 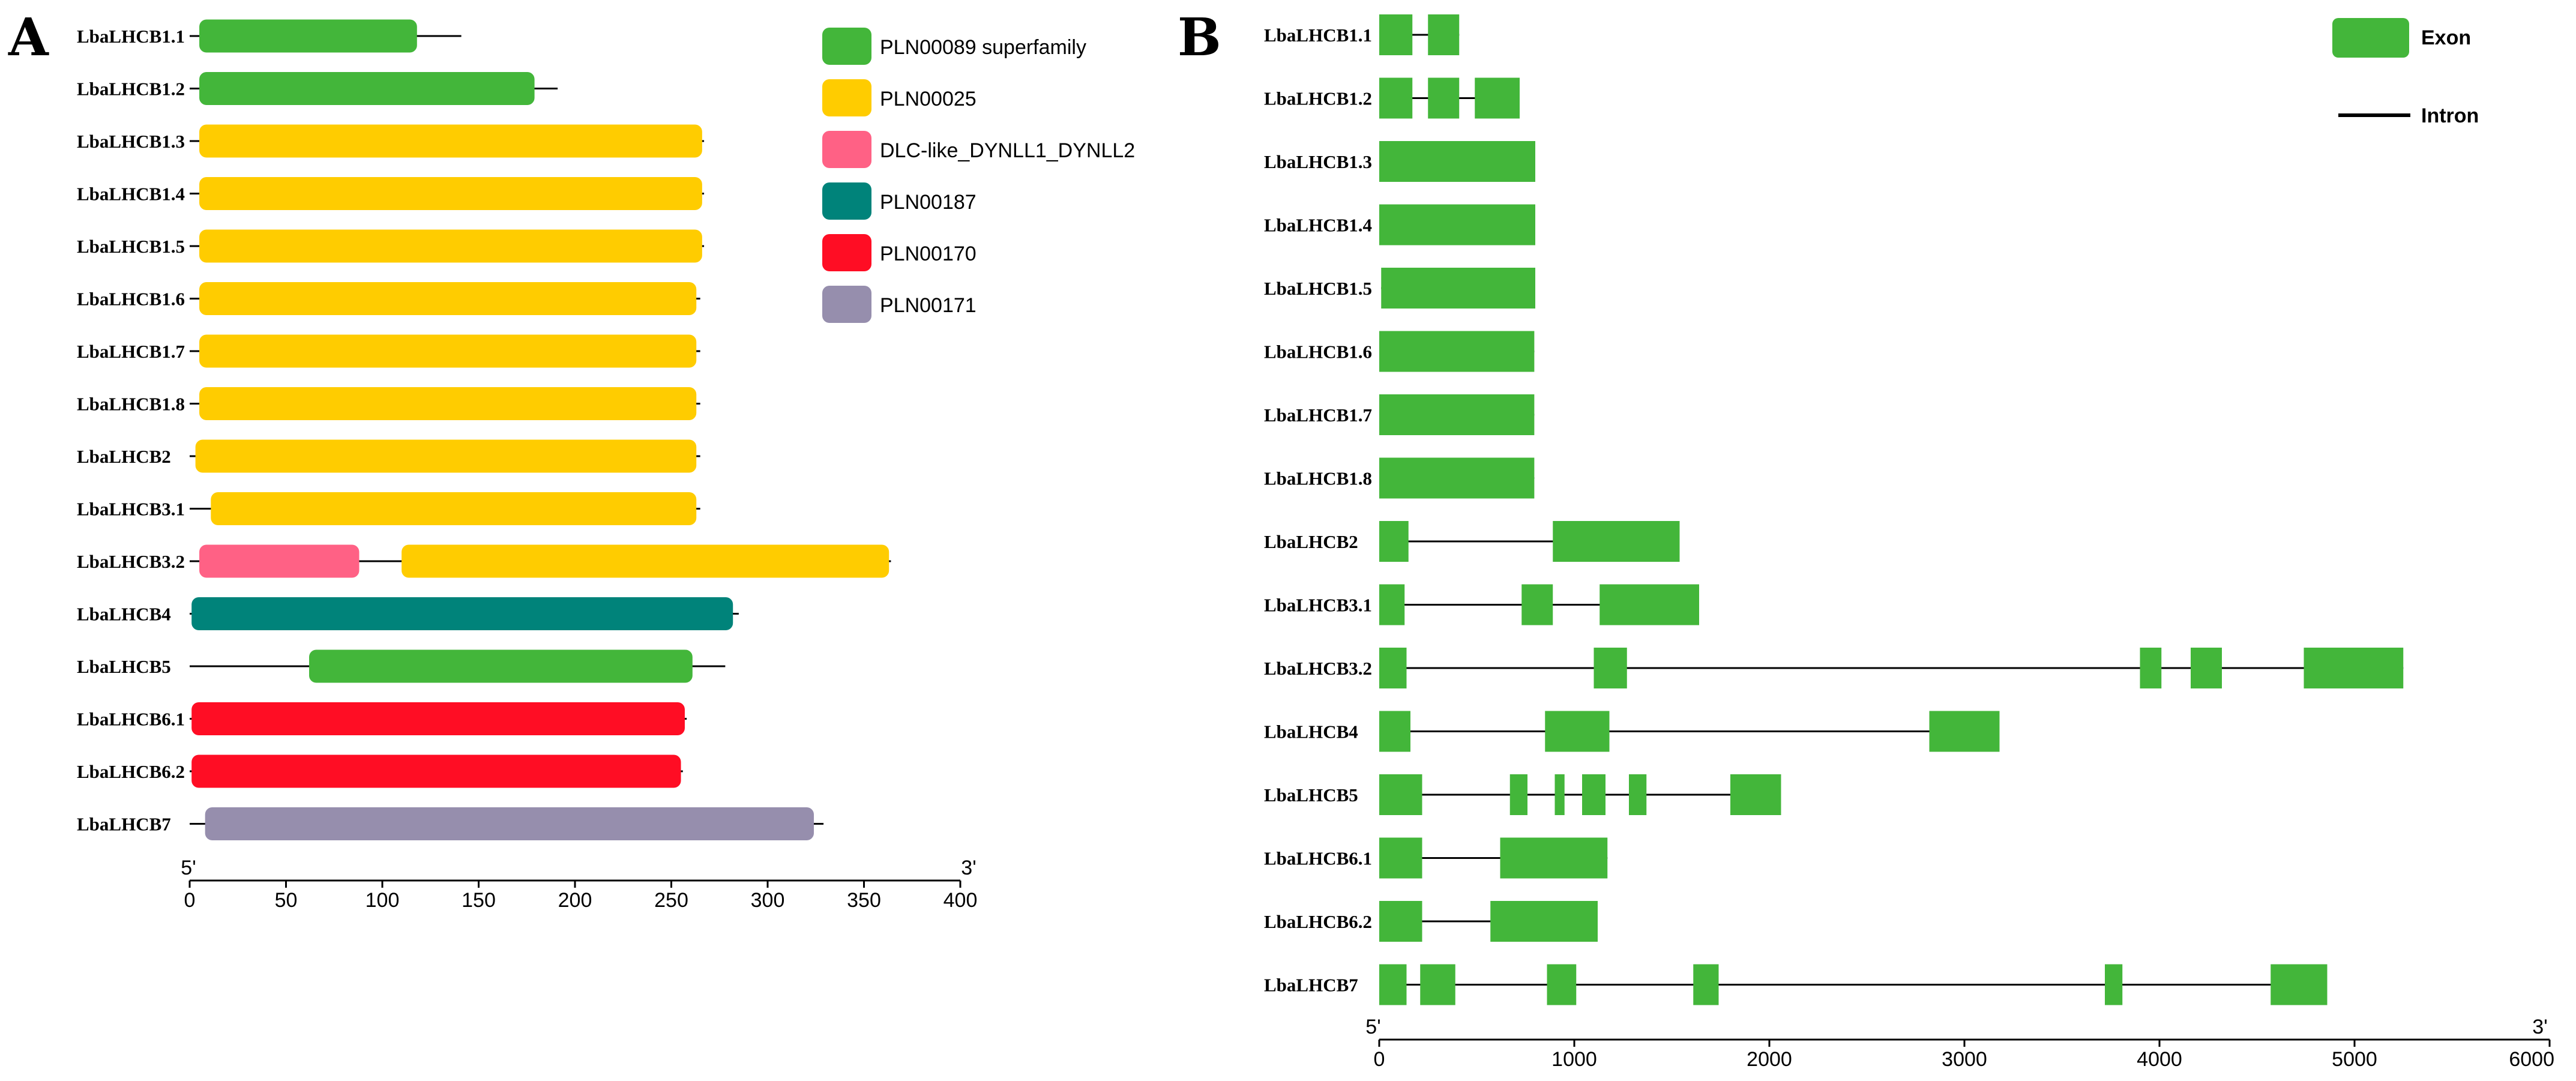 What do you see at coordinates (1318, 35) in the screenshot?
I see `gene-label-b: LbaLHCB1.1` at bounding box center [1318, 35].